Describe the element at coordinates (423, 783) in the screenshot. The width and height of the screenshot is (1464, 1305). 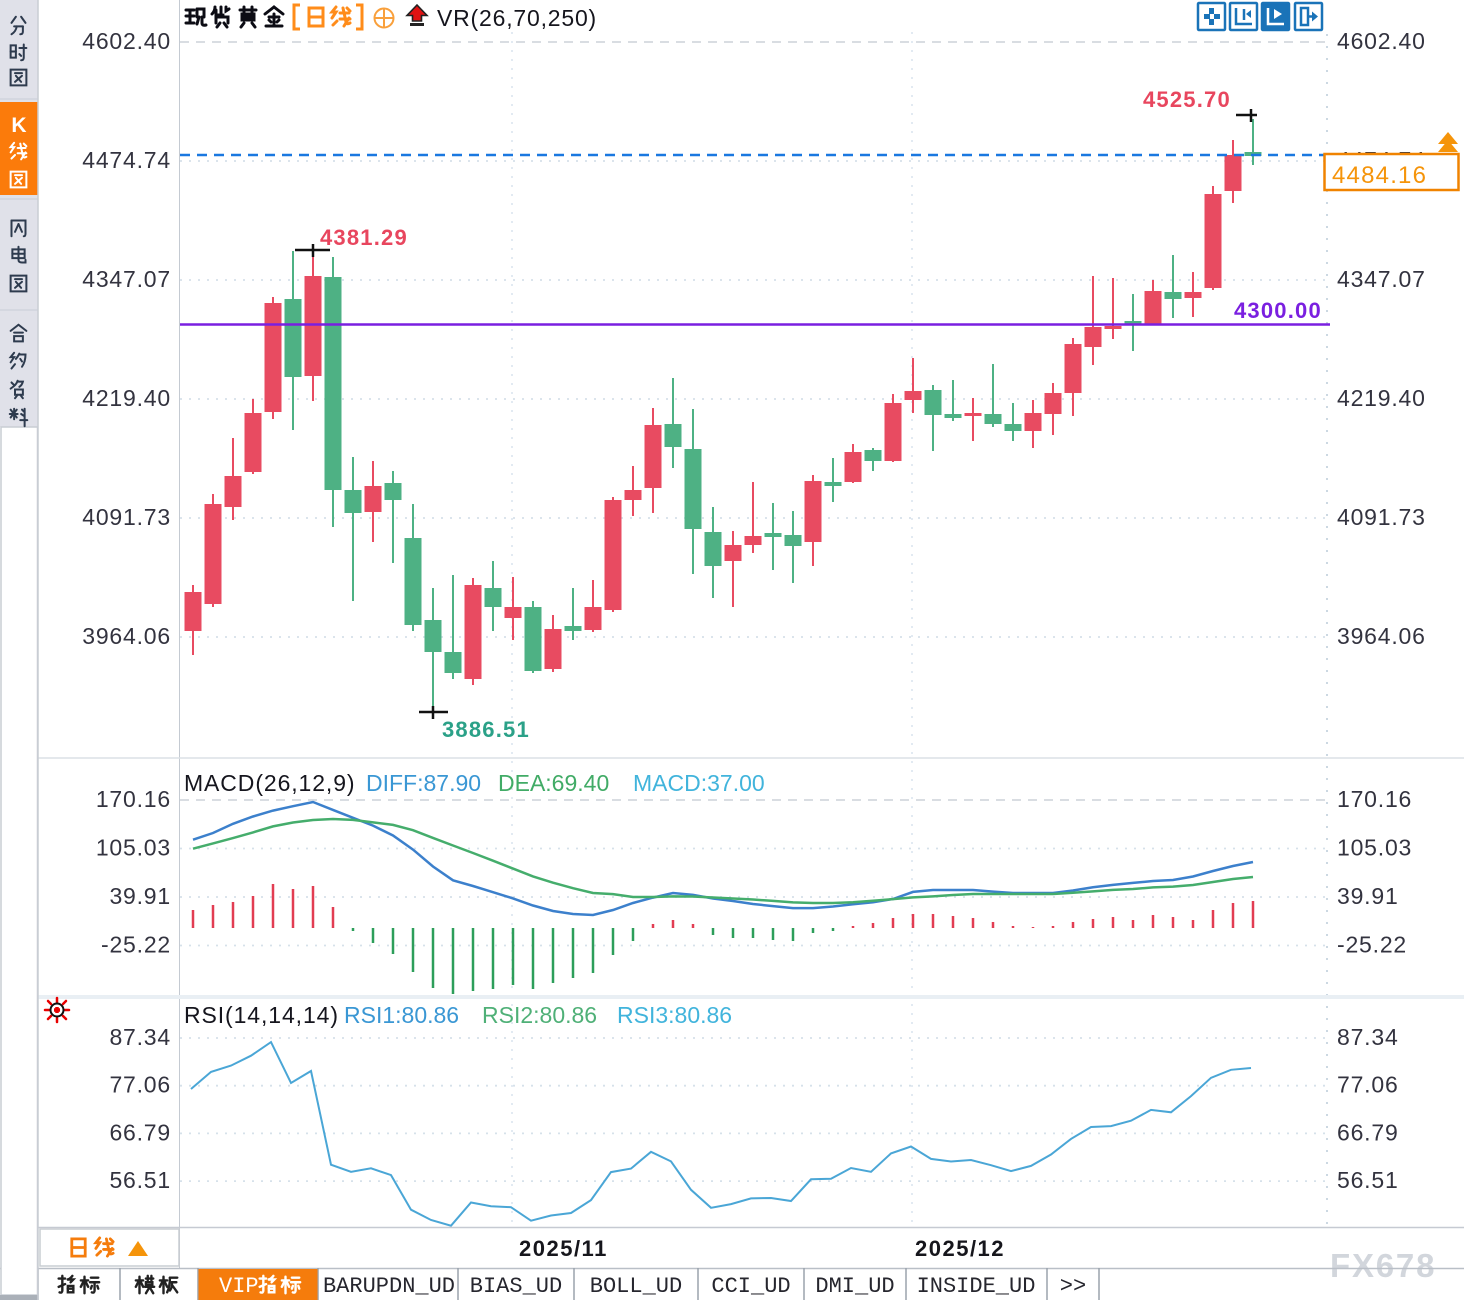
I see `svg-text: DIFF:87.90` at that location.